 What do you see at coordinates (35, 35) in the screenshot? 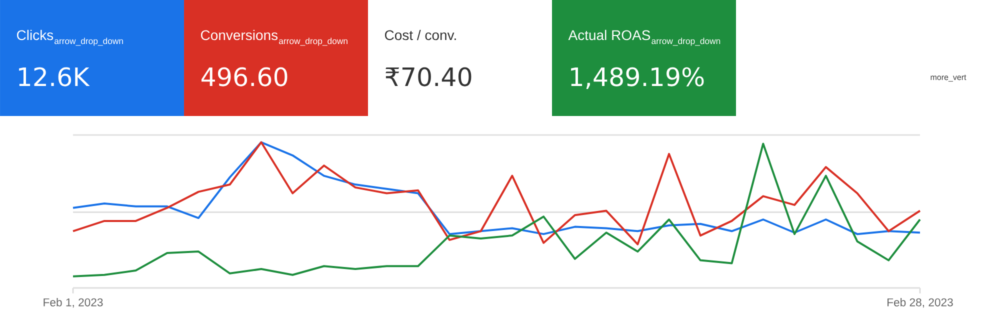
I see `category-label: Clicks` at bounding box center [35, 35].